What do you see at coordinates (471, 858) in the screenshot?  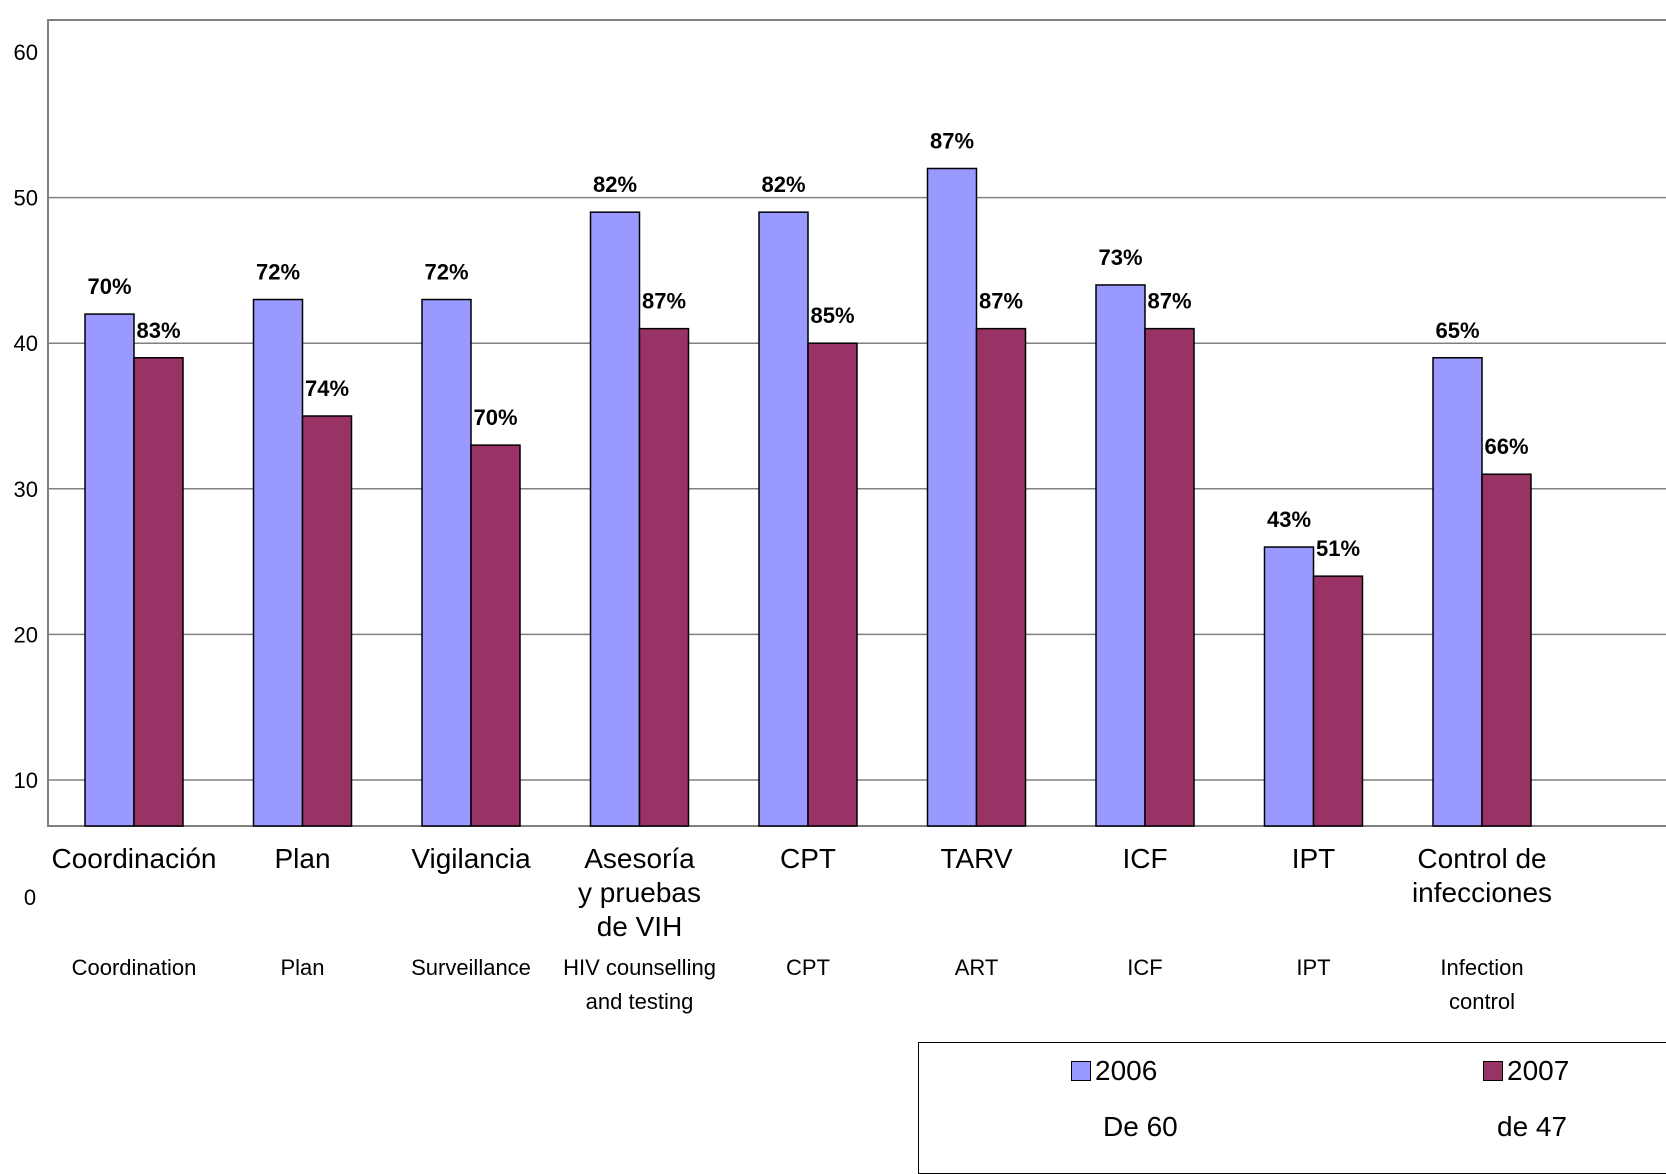 I see `category-label-es-2: Vigilancia` at bounding box center [471, 858].